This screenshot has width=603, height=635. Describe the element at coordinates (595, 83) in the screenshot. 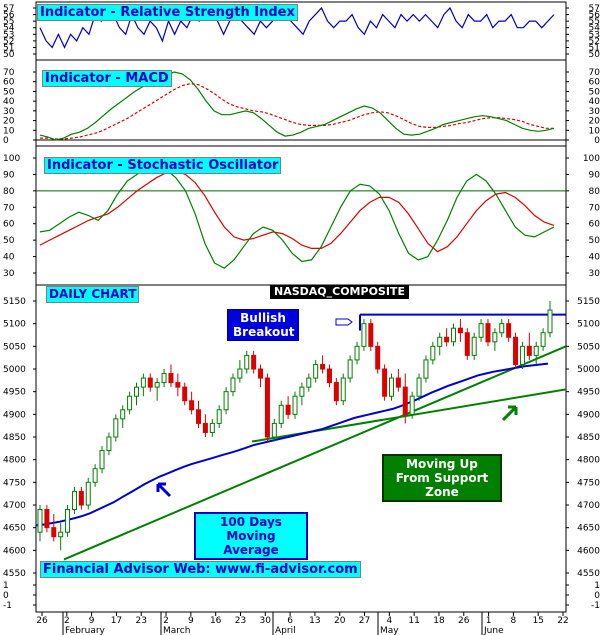

I see `macd-tick-label: 60` at that location.